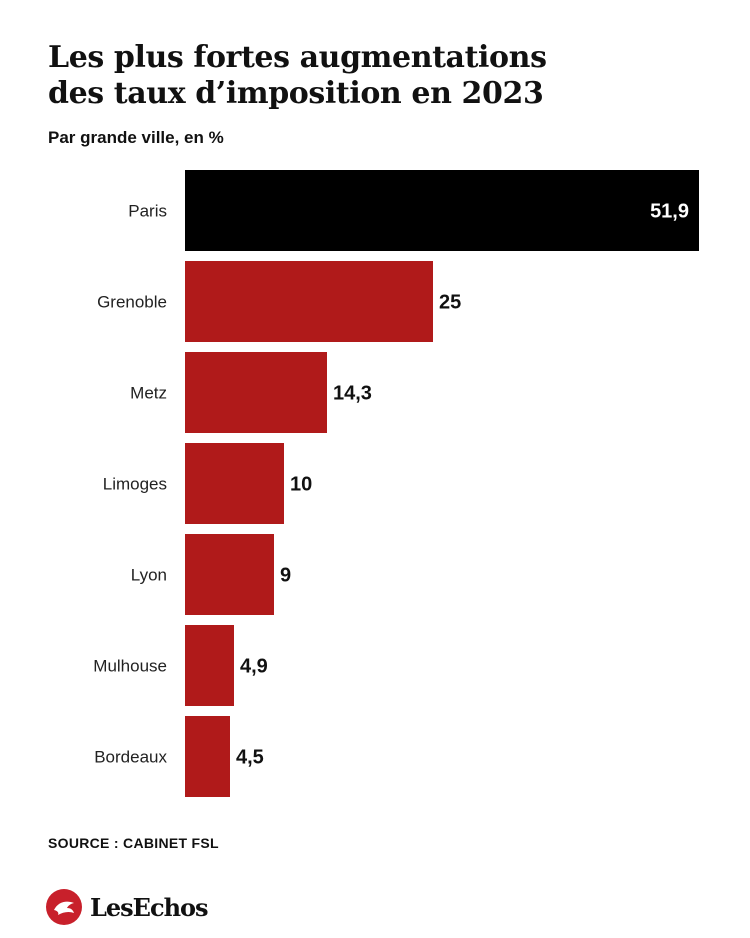 This screenshot has height=938, width=750. Describe the element at coordinates (133, 843) in the screenshot. I see `source-note: SOURCE : CABINET FSL` at that location.